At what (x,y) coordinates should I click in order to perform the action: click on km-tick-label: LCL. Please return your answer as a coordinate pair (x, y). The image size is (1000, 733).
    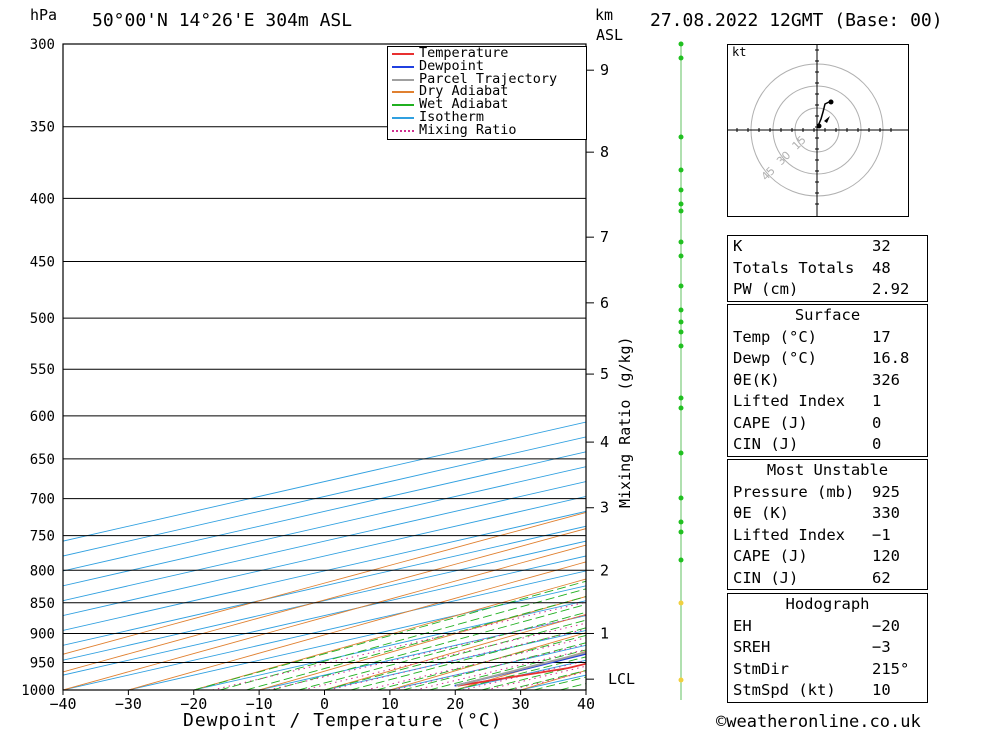
    Looking at the image, I should click on (621, 679).